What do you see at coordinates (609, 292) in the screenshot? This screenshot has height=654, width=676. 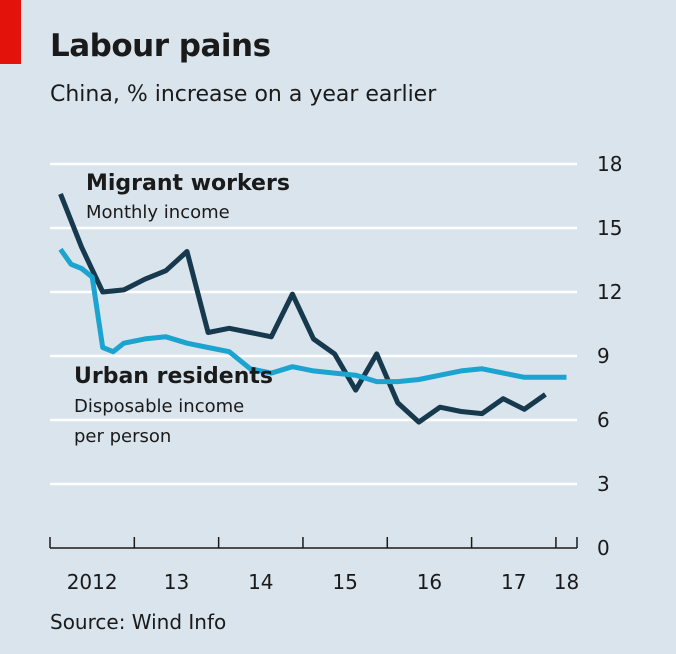 I see `y-tick-label: 12` at bounding box center [609, 292].